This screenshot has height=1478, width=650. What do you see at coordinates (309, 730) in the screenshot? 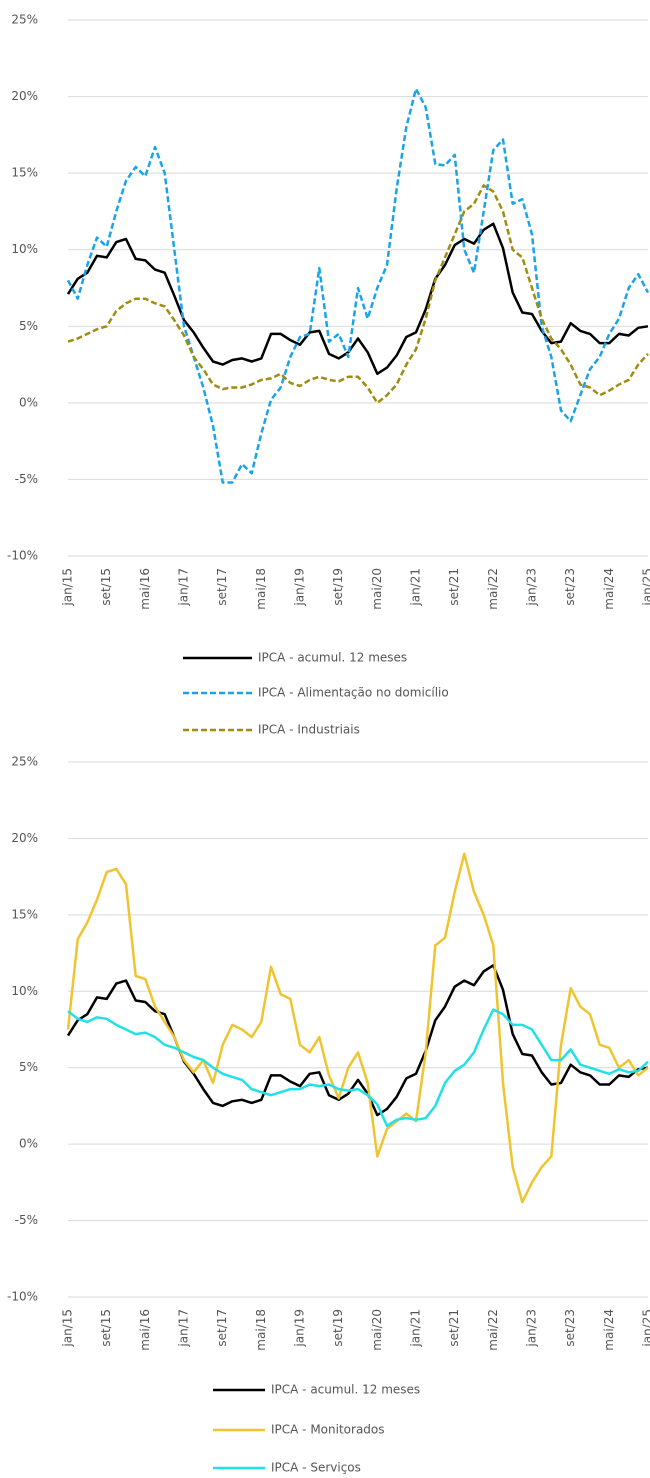
I see `legend-label: IPCA - Industriais` at bounding box center [309, 730].